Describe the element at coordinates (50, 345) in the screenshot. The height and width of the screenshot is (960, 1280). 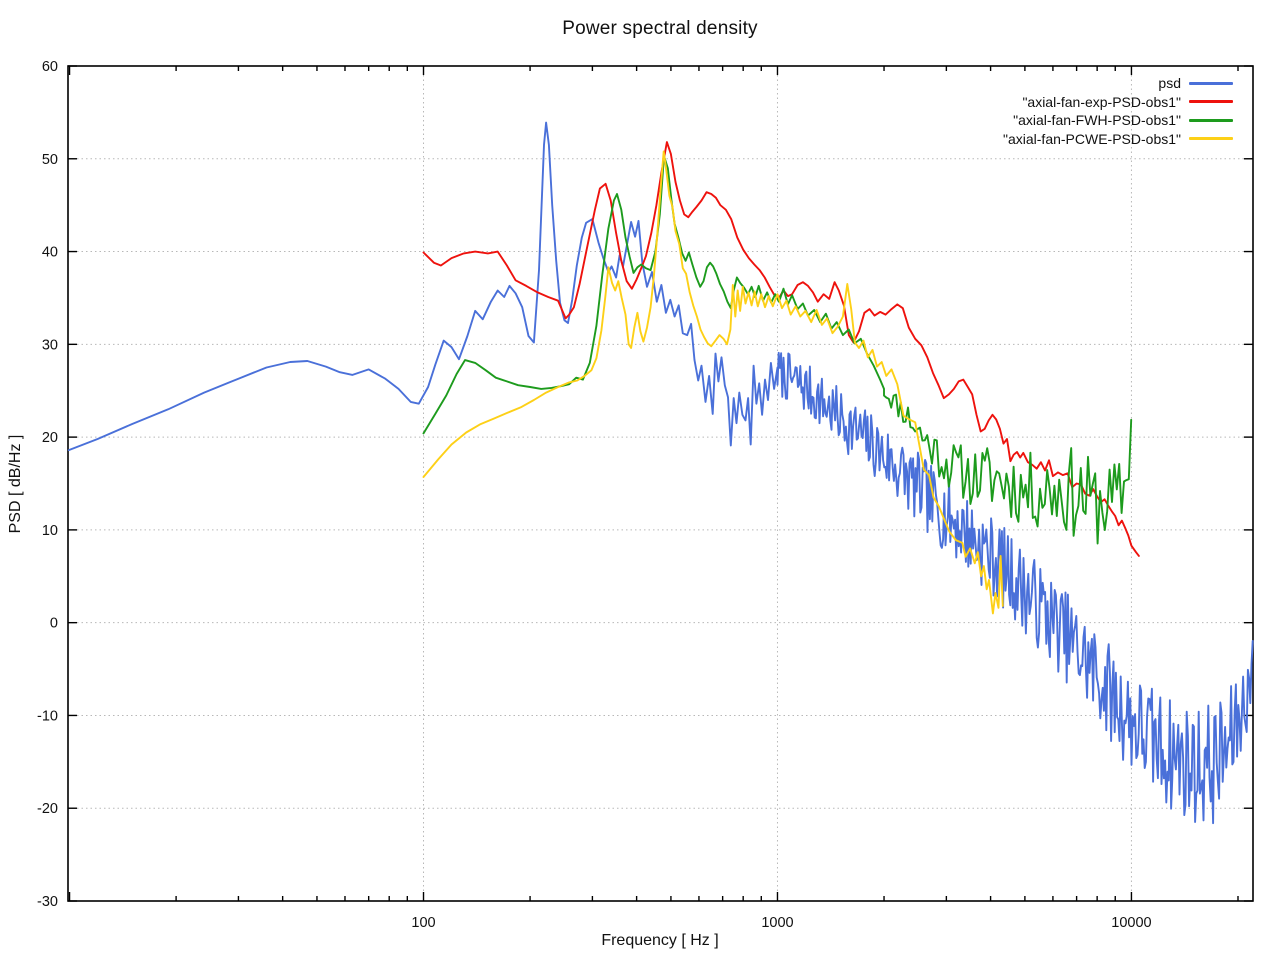
I see `y-tick-label: 30` at that location.